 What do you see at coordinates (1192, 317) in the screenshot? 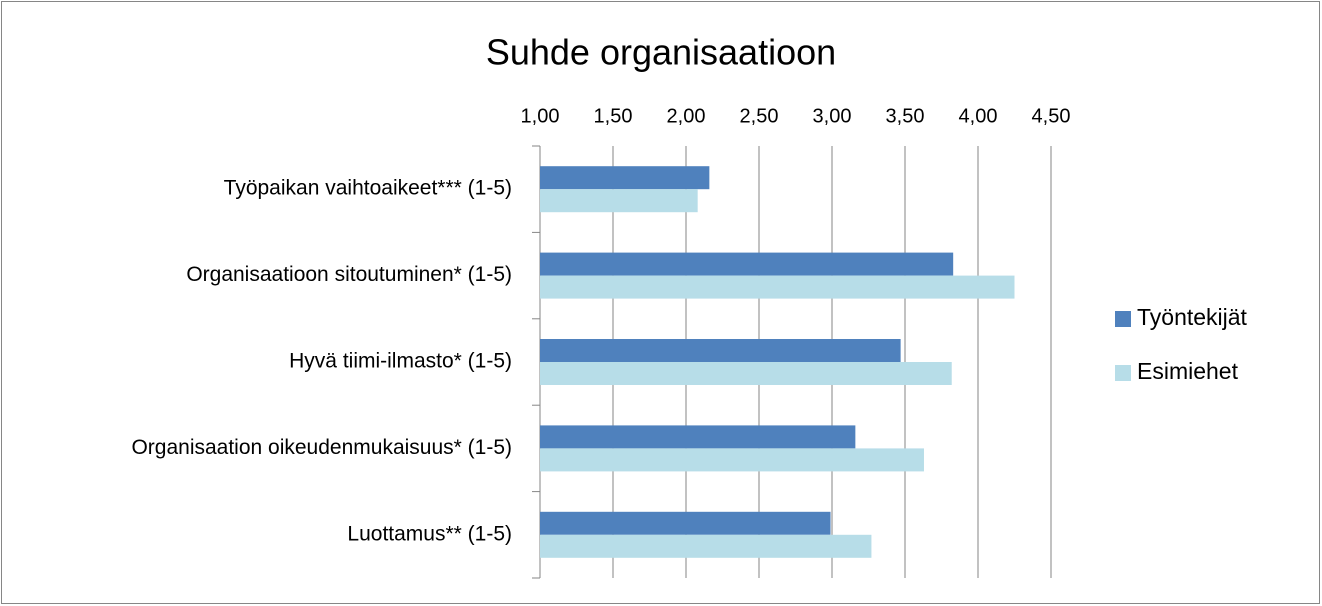
I see `legend-label: Työntekijät` at bounding box center [1192, 317].